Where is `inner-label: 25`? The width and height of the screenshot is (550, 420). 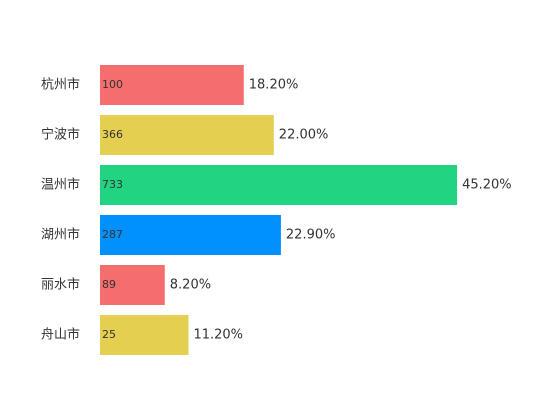 inner-label: 25 is located at coordinates (109, 334).